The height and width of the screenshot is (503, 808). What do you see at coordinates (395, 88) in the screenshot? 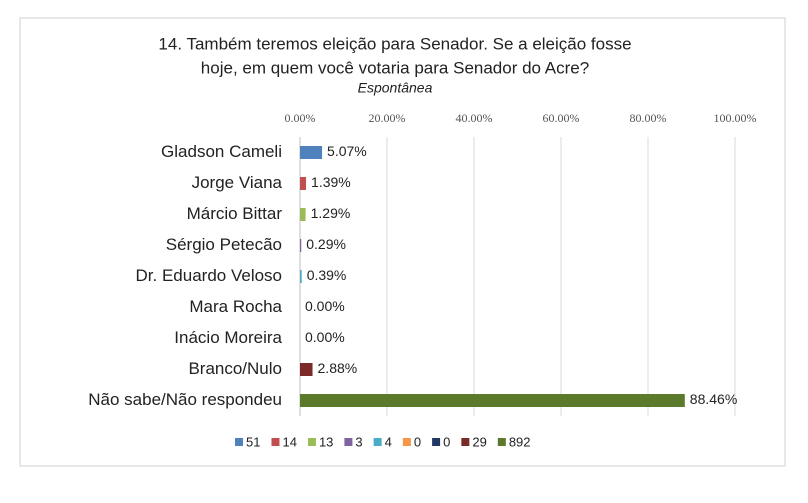
I see `chart-subtitle: Espontânea` at bounding box center [395, 88].